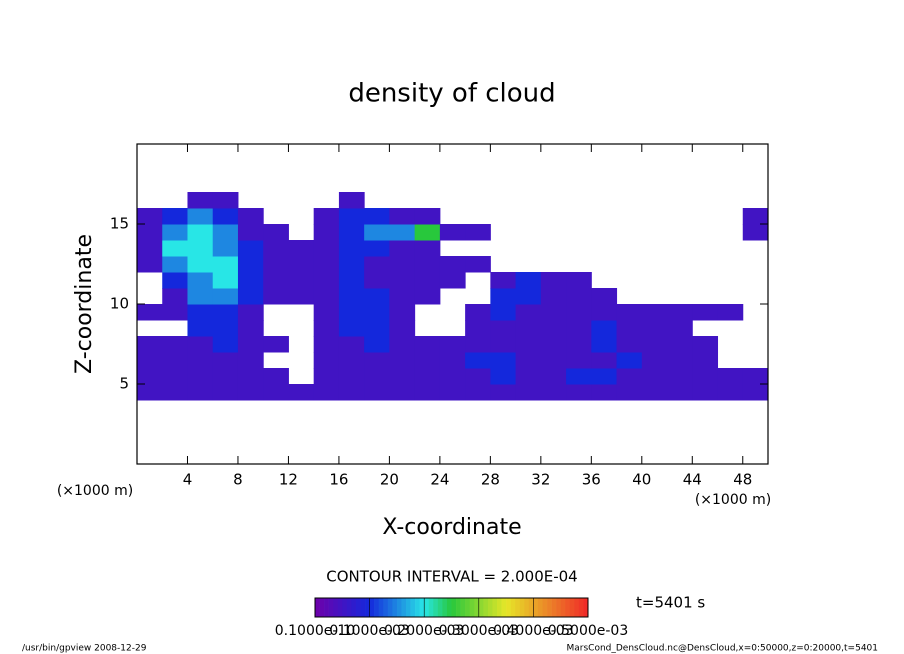 The height and width of the screenshot is (654, 904). What do you see at coordinates (338, 480) in the screenshot?
I see `x-tick-label: 16` at bounding box center [338, 480].